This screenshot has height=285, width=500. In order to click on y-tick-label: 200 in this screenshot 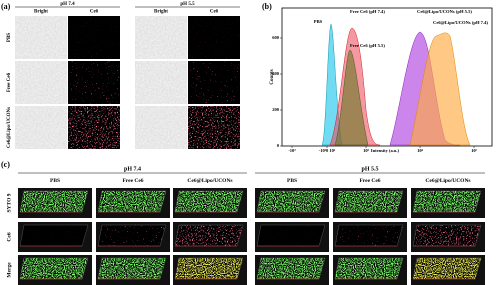, I will do `click(276, 109)`.